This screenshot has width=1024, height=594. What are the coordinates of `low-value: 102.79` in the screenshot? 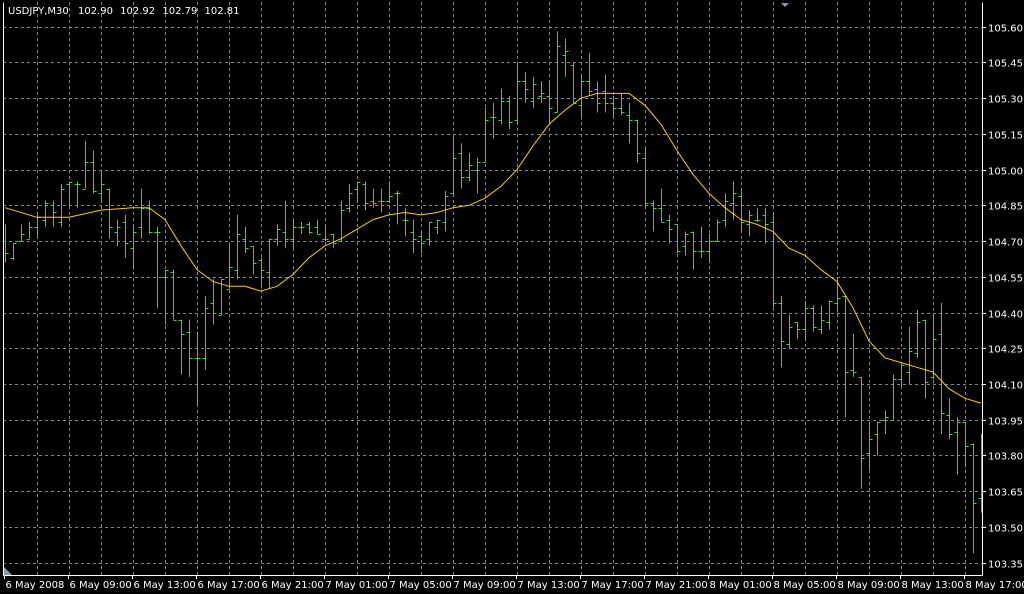 It's located at (179, 11).